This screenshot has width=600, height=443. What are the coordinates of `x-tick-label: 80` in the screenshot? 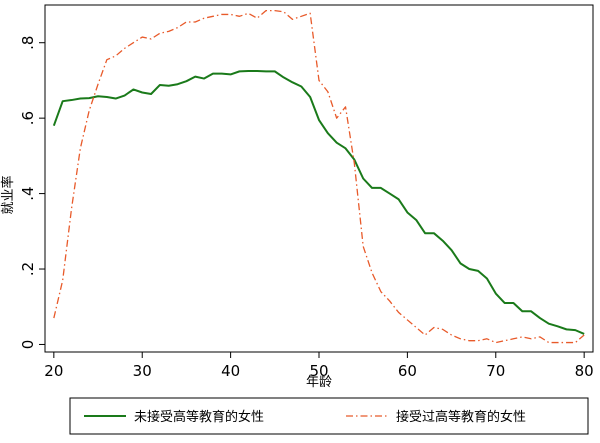 It's located at (584, 371).